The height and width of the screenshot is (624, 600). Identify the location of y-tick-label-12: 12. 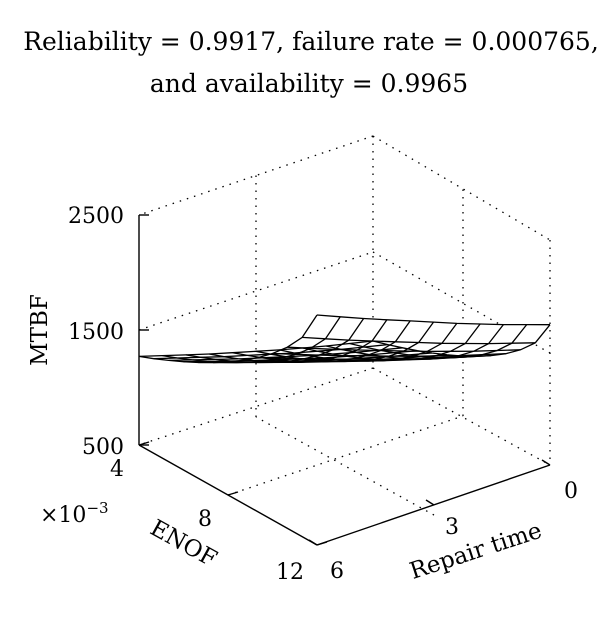
(290, 572).